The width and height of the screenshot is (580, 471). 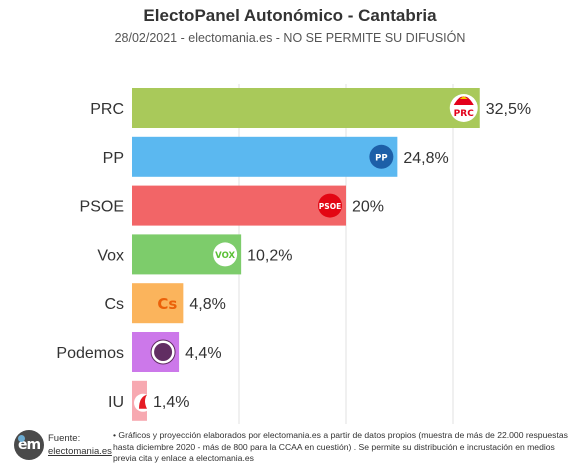 I want to click on category-label: IU, so click(x=116, y=402).